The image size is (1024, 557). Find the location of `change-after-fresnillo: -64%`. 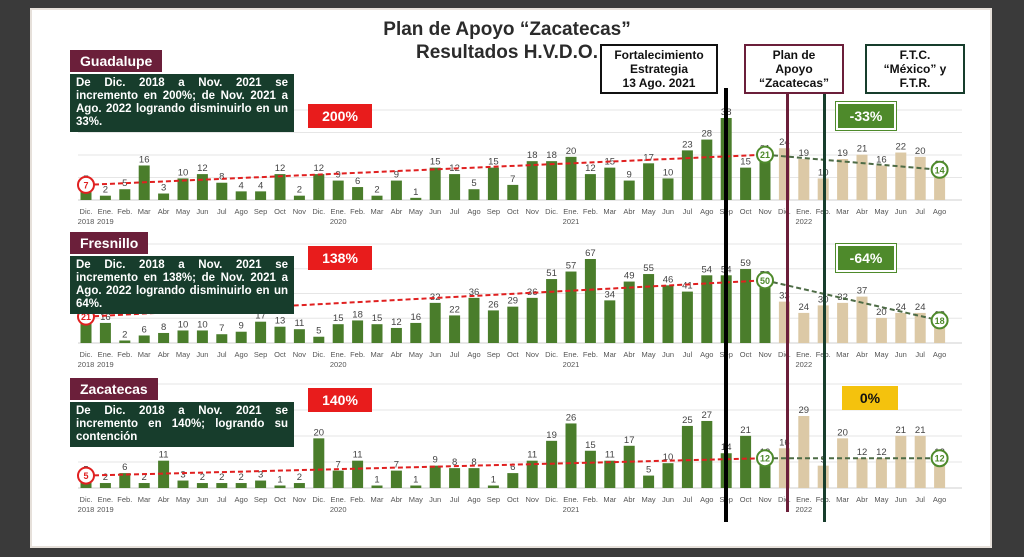

change-after-fresnillo: -64% is located at coordinates (866, 258).